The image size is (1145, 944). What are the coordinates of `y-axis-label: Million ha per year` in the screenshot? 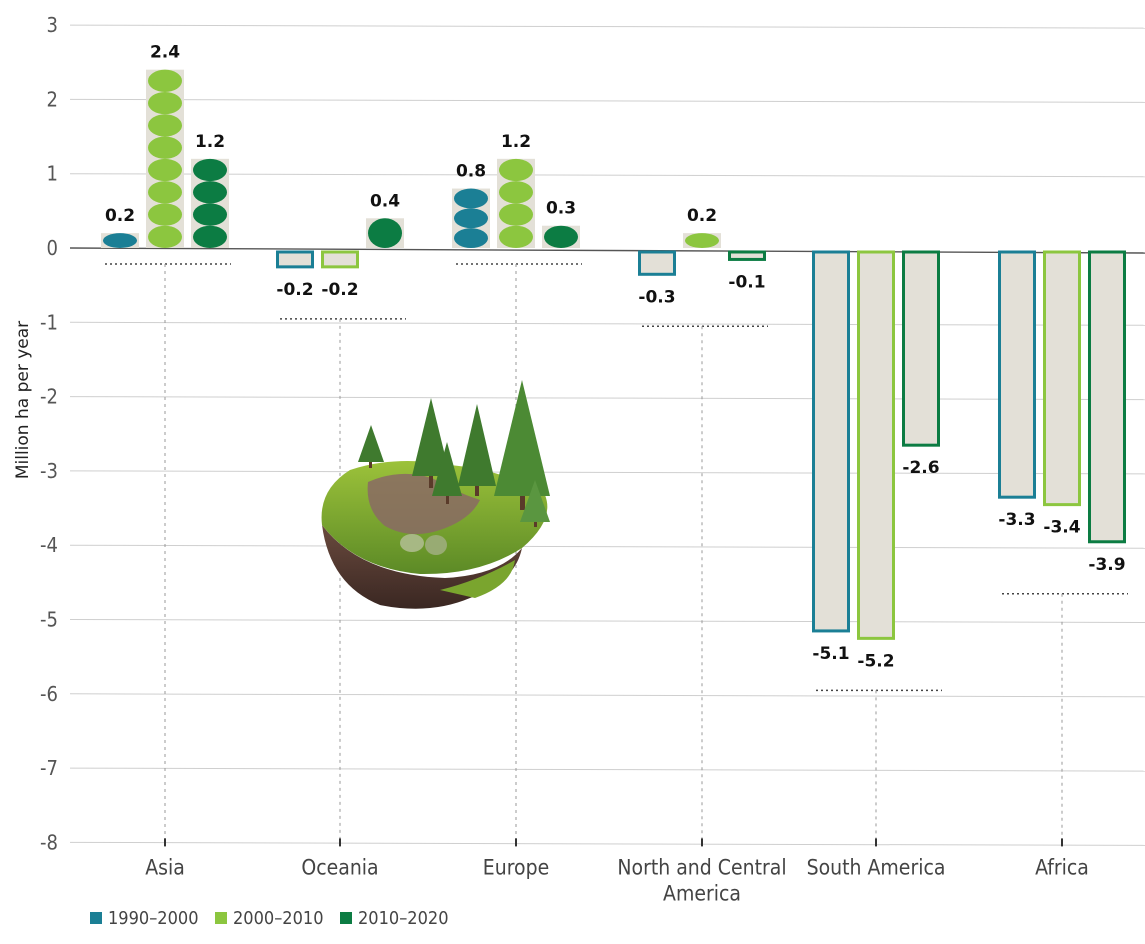 It's located at (23, 400).